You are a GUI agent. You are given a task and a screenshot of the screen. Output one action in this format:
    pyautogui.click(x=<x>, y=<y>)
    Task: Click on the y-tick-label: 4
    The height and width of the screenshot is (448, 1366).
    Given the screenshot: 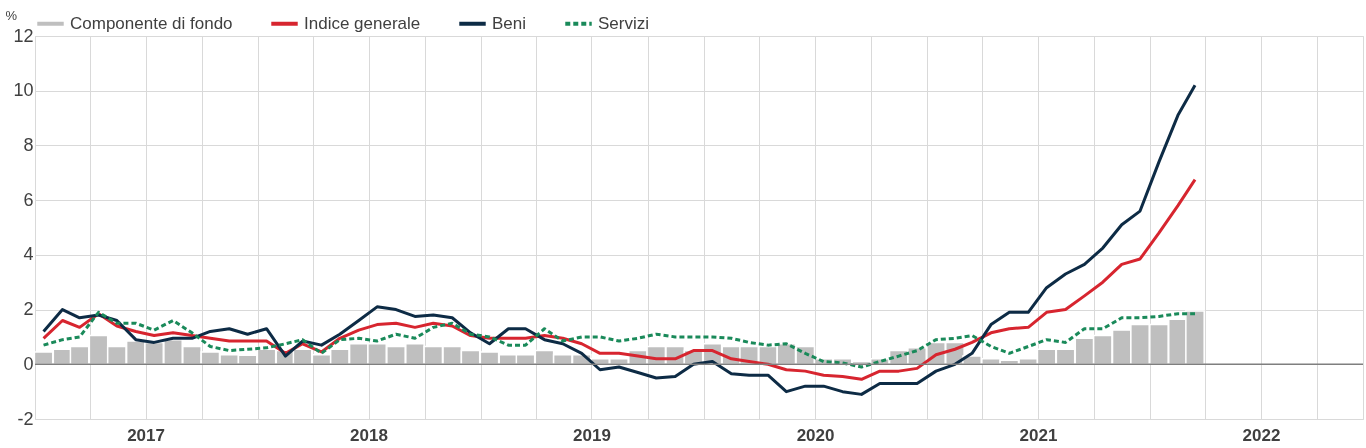 What is the action you would take?
    pyautogui.click(x=28, y=254)
    